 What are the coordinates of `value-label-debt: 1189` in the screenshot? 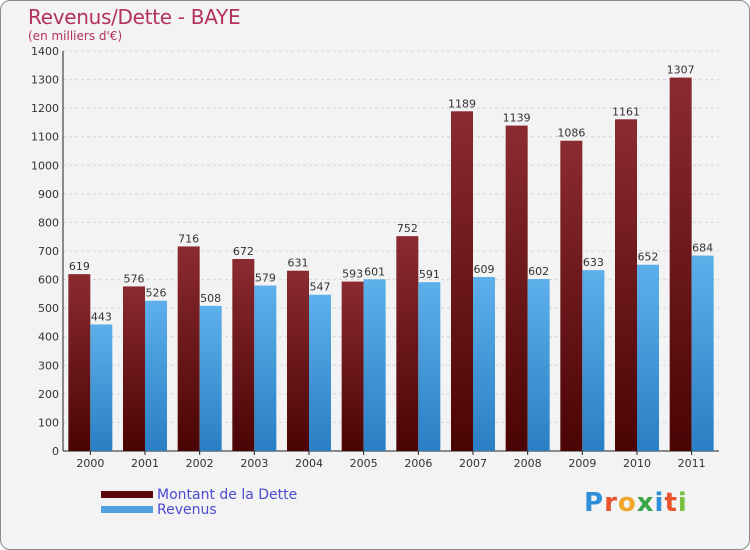 It's located at (462, 103).